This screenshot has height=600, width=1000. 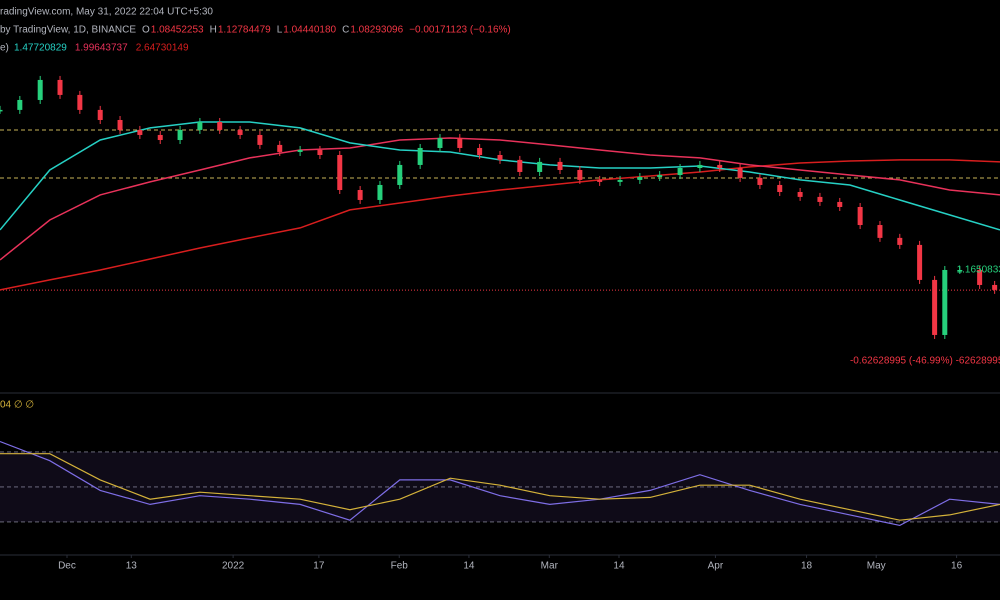 I want to click on ma-label: e), so click(x=4, y=48).